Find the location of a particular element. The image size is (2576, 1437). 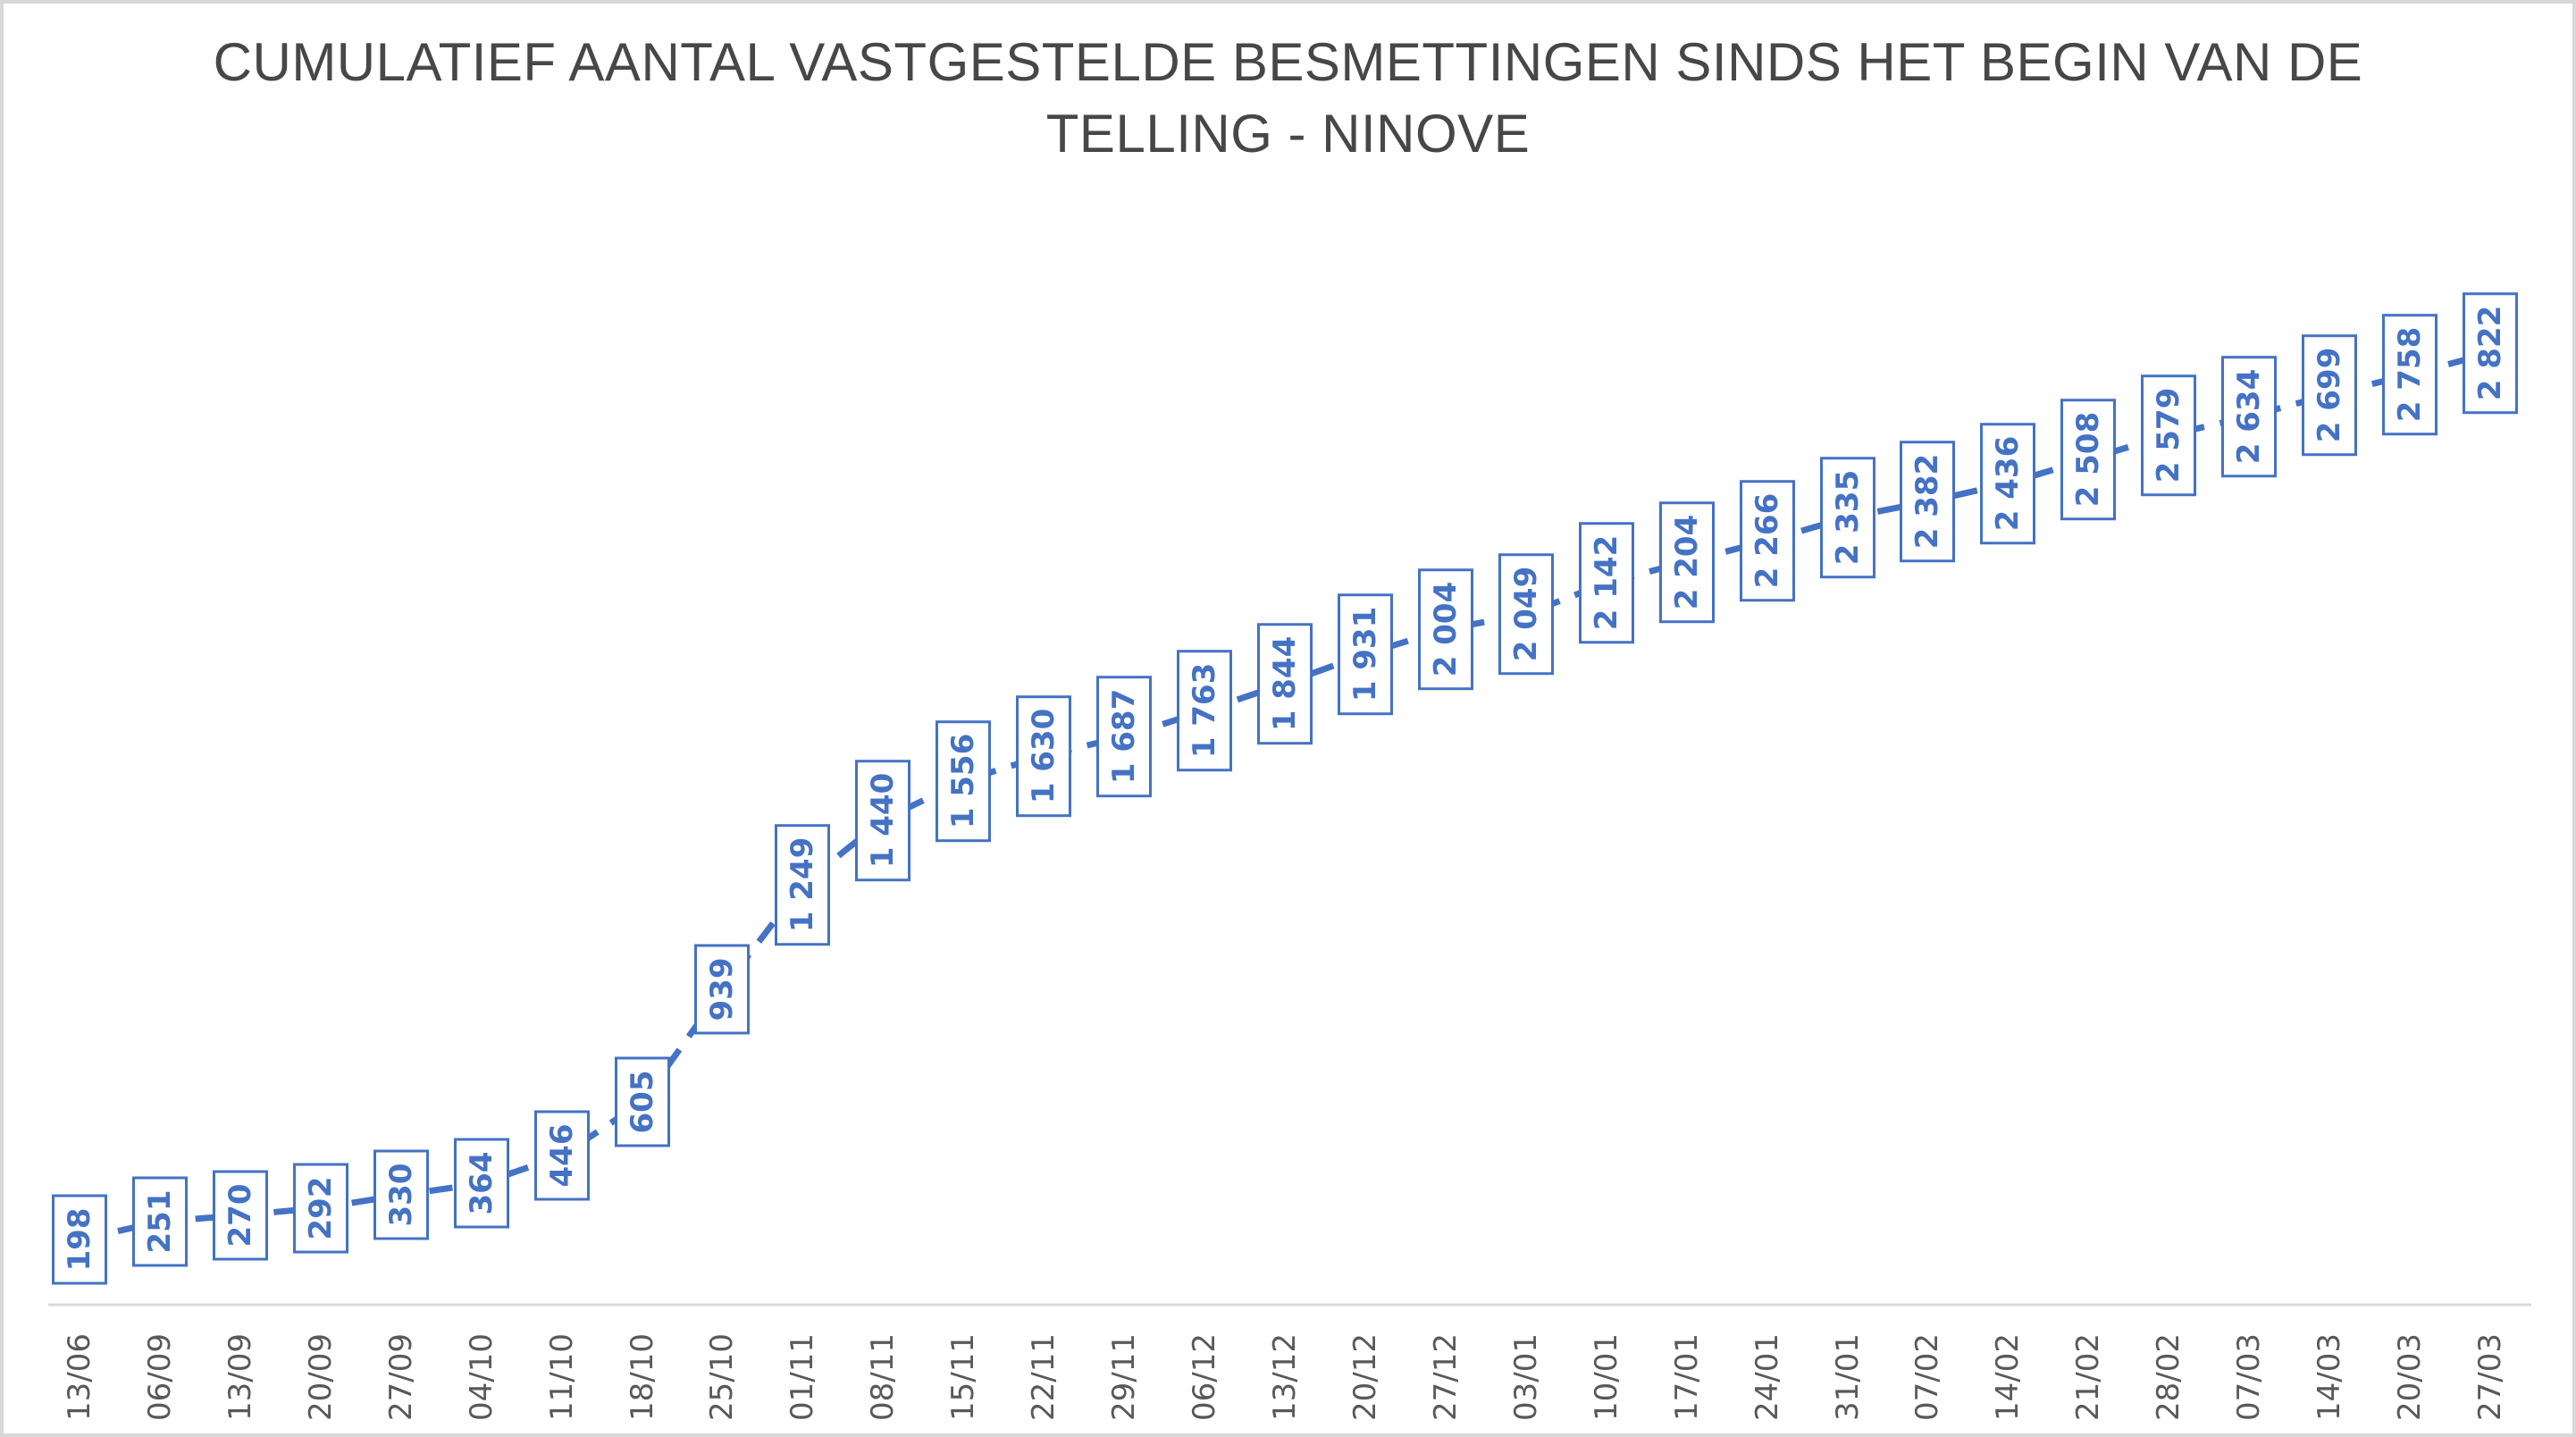

x-tick-label: 27/09 is located at coordinates (400, 1377).